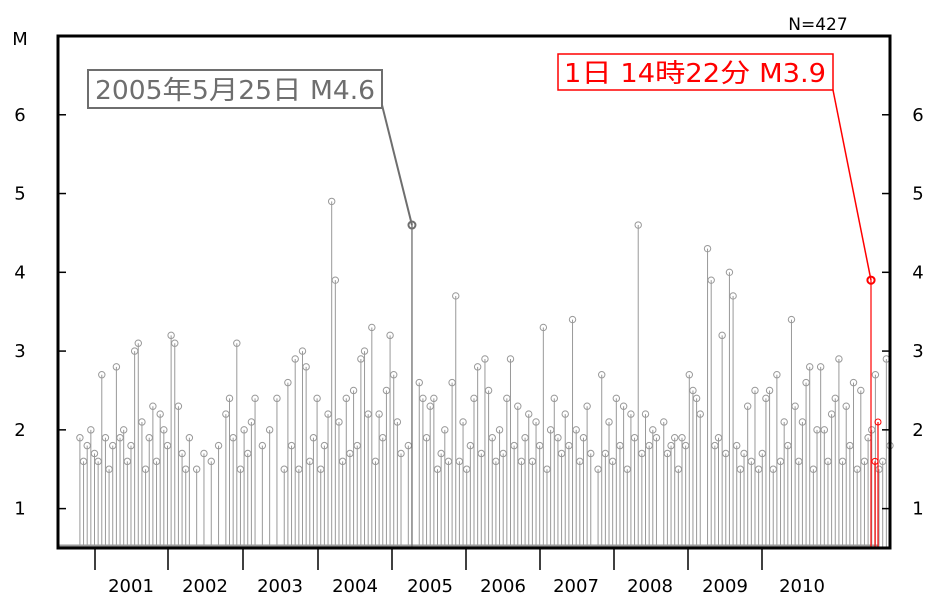 This screenshot has height=599, width=938. I want to click on y-tick-label-left: 6, so click(19, 115).